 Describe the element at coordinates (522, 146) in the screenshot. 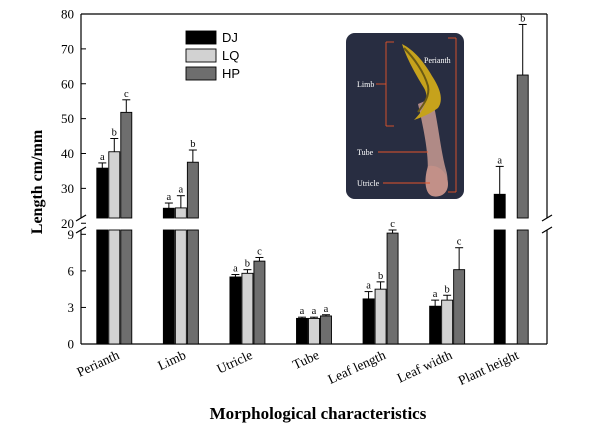

I see `bar-plant-height-hp-upper` at that location.